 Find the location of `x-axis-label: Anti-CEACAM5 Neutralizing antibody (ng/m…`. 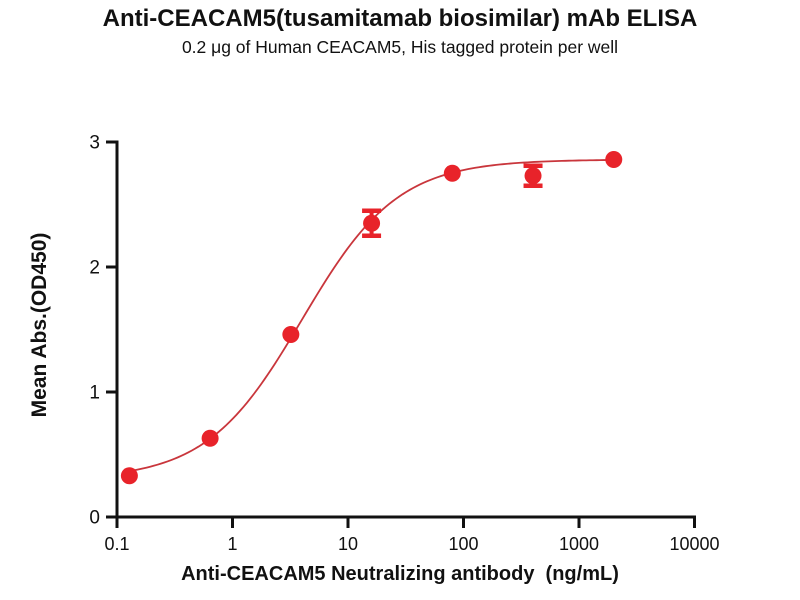

x-axis-label: Anti-CEACAM5 Neutralizing antibody (ng/m… is located at coordinates (400, 574).